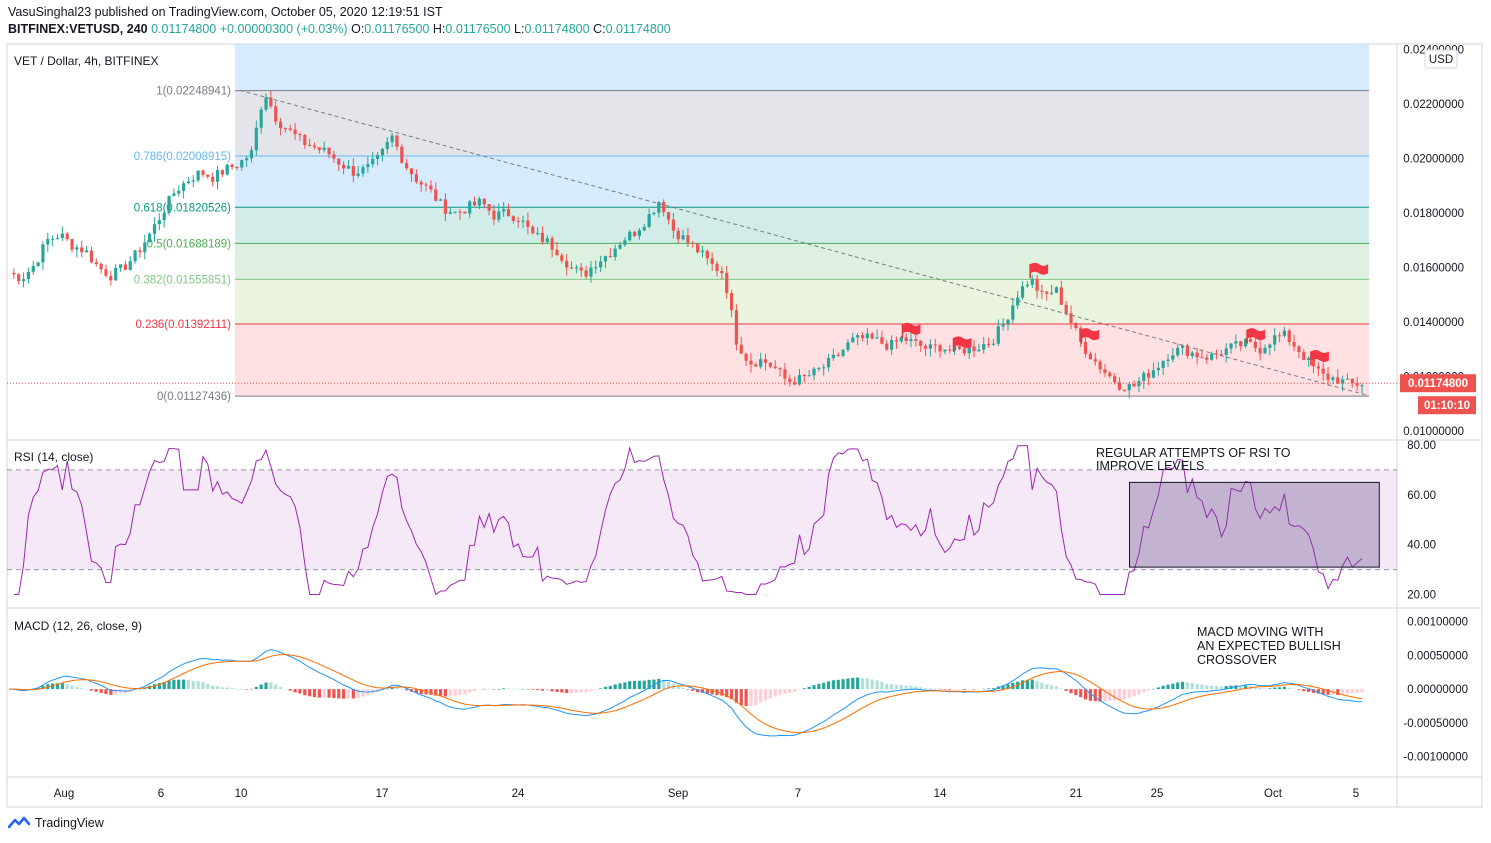 The image size is (1491, 843). Describe the element at coordinates (397, 29) in the screenshot. I see `open-value: 0.01176500` at that location.